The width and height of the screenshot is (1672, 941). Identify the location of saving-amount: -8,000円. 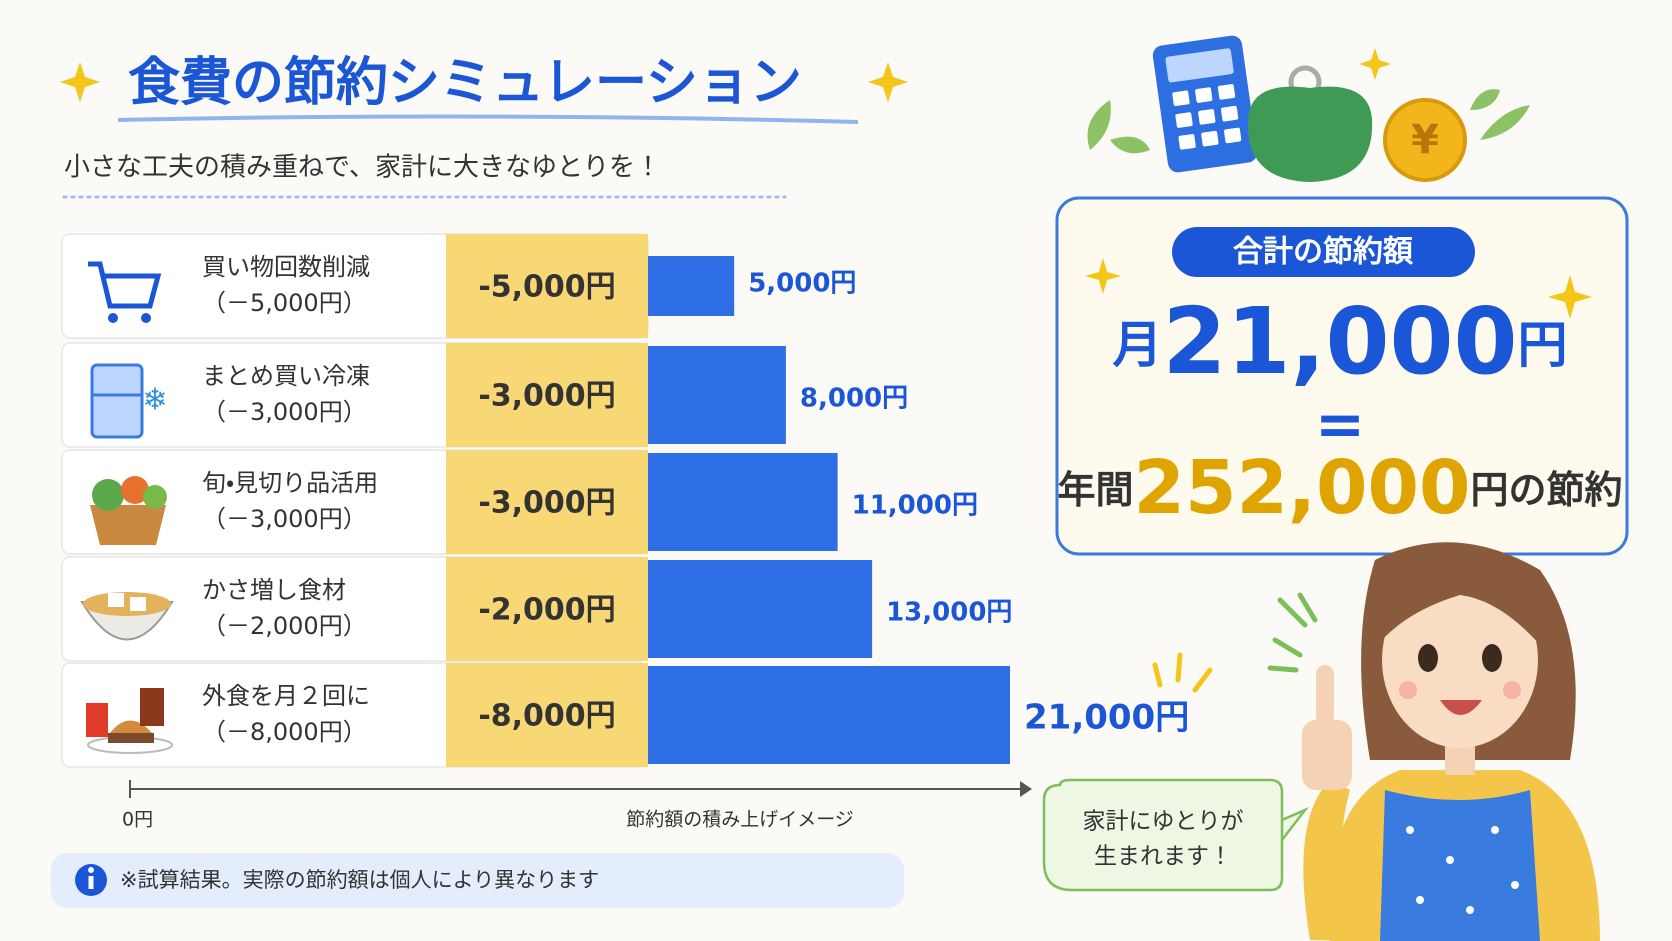
(546, 716).